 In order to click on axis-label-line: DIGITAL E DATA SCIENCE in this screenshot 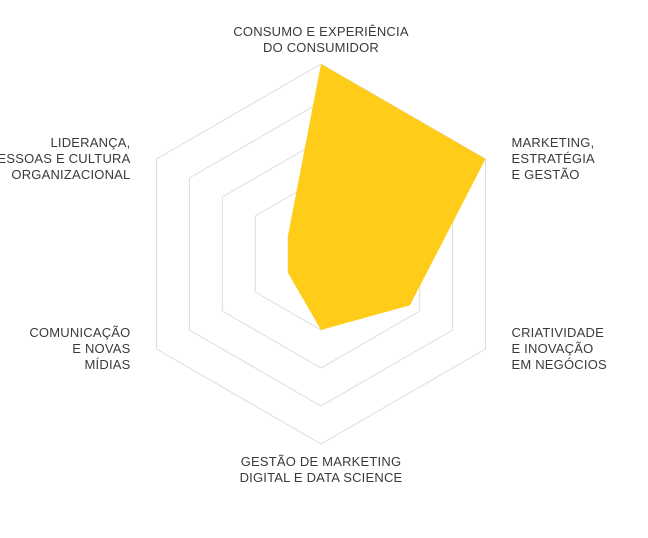, I will do `click(321, 477)`.